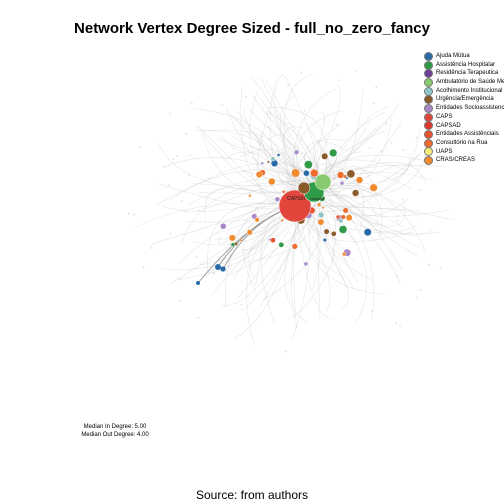  I want to click on legend-label: Residência Terapeutica, so click(467, 73).